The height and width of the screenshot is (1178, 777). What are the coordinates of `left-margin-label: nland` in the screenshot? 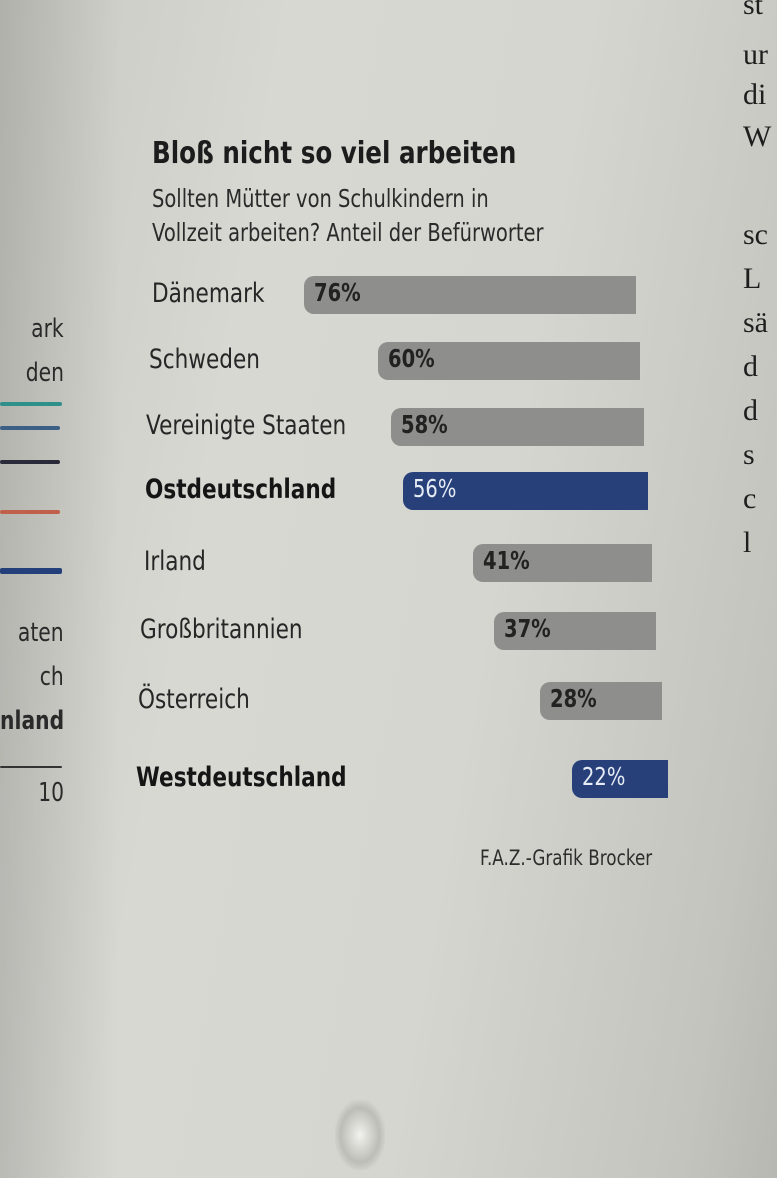 It's located at (32, 721).